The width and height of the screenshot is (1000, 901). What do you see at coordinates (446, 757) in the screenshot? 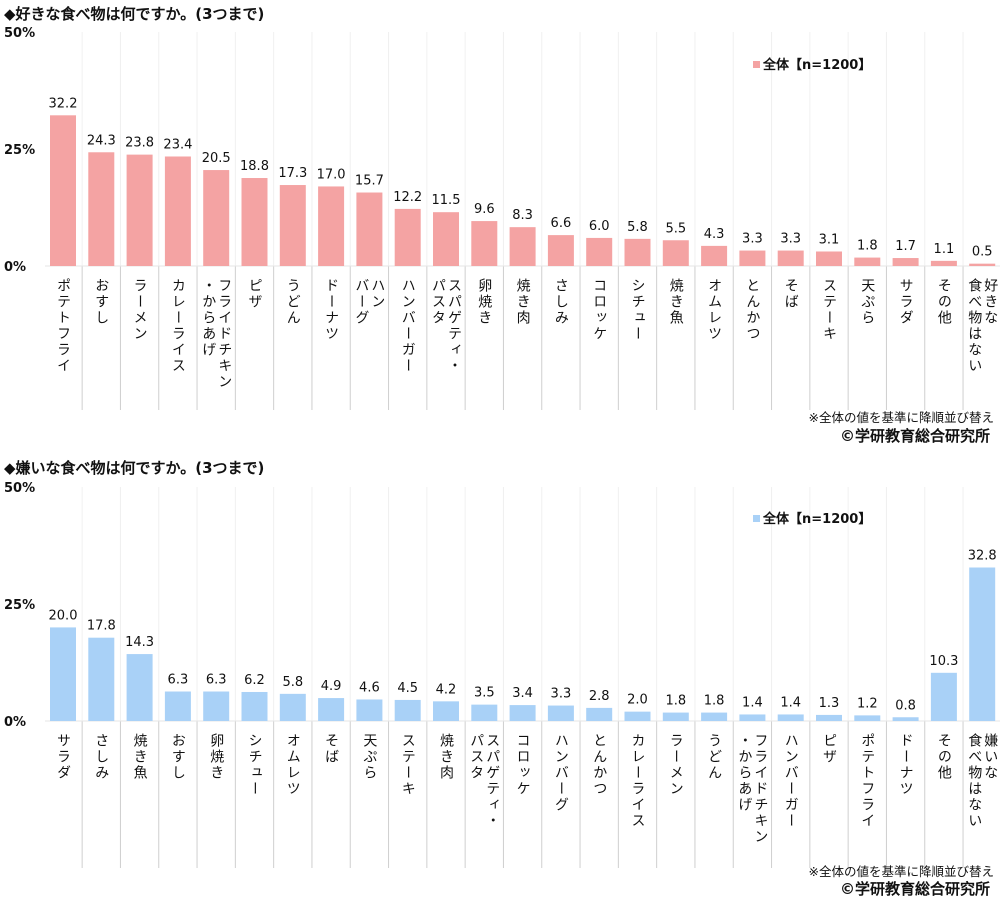
I see `category-label: 焼き肉` at bounding box center [446, 757].